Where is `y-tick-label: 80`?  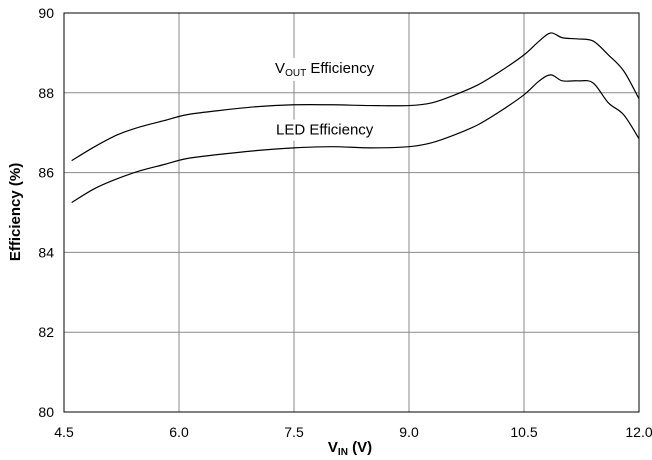
y-tick-label: 80 is located at coordinates (46, 412).